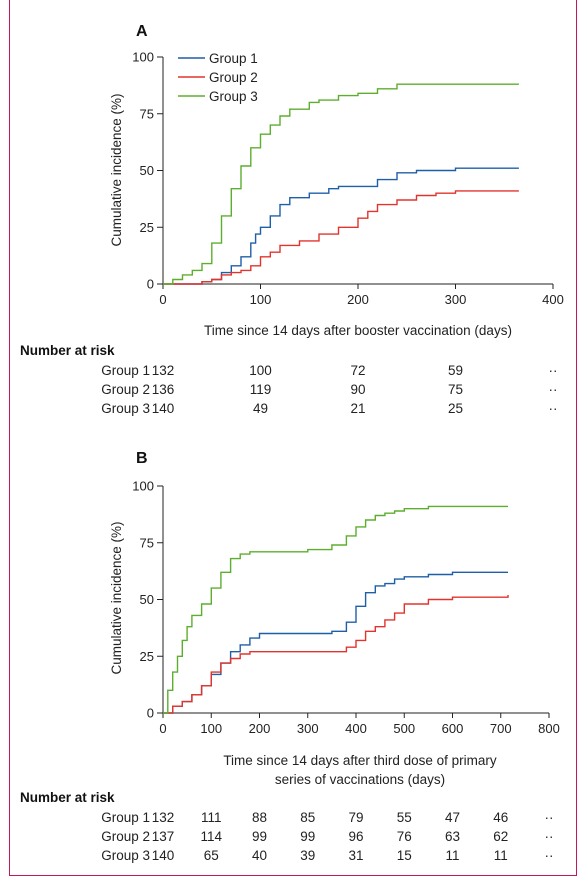 This screenshot has height=877, width=587. Describe the element at coordinates (259, 817) in the screenshot. I see `number-at-risk-value-group-1: 88` at that location.